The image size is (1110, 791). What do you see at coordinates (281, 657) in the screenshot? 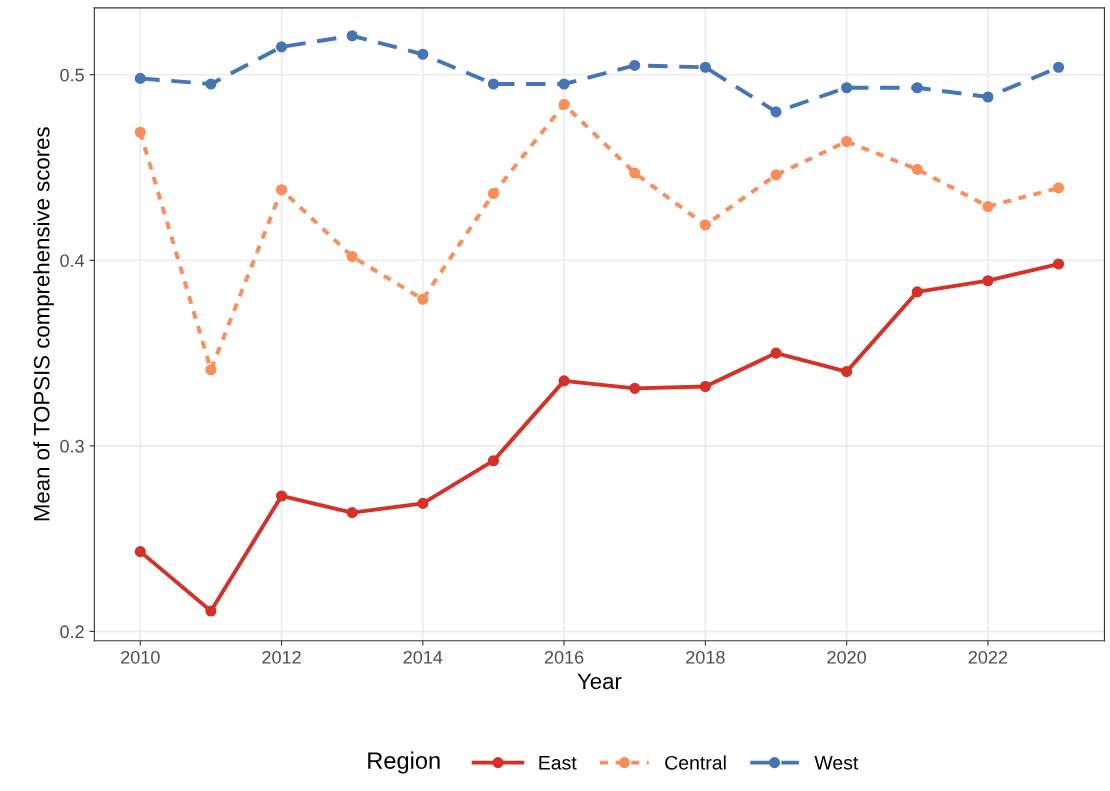
I see `x-tick-label: 2012` at bounding box center [281, 657].